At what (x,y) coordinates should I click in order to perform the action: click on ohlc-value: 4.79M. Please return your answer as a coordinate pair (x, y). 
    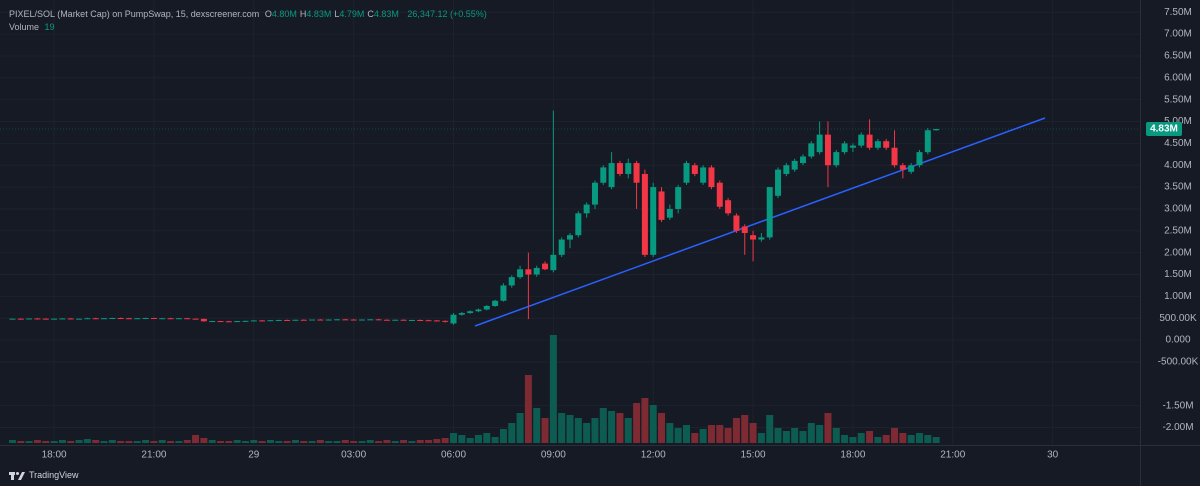
    Looking at the image, I should click on (352, 14).